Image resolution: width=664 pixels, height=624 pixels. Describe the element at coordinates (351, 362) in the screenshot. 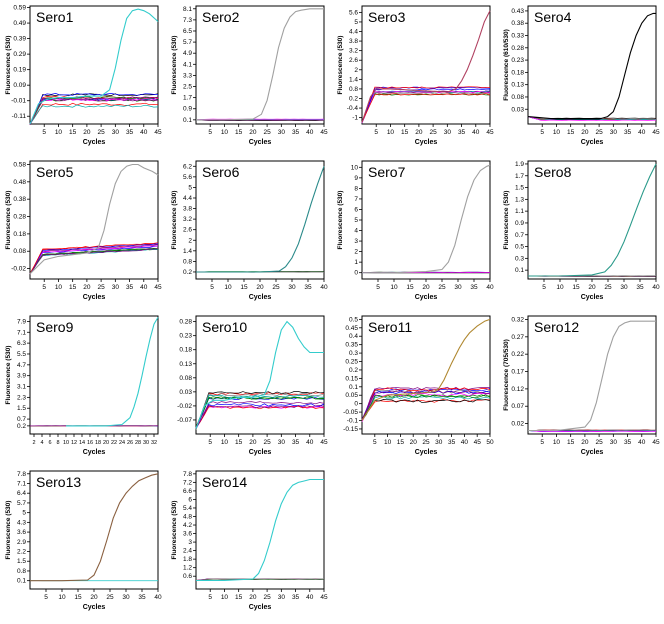

I see `y-tick-label: 0.25` at that location.